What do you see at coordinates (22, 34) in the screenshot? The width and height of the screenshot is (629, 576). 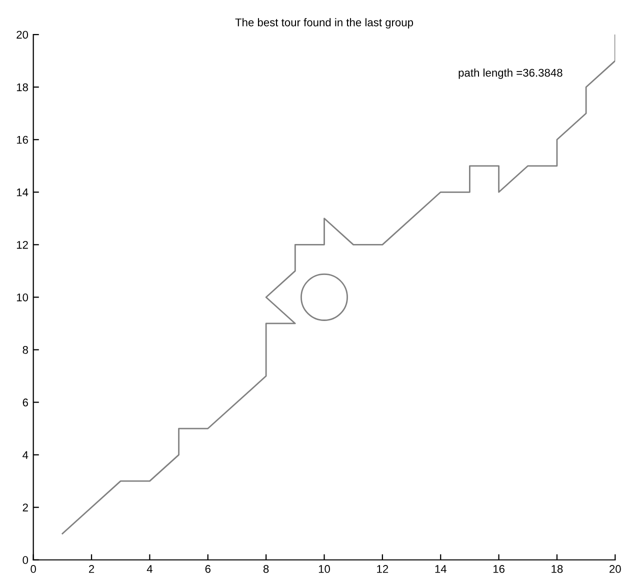 I see `y-tick-label: 20` at bounding box center [22, 34].